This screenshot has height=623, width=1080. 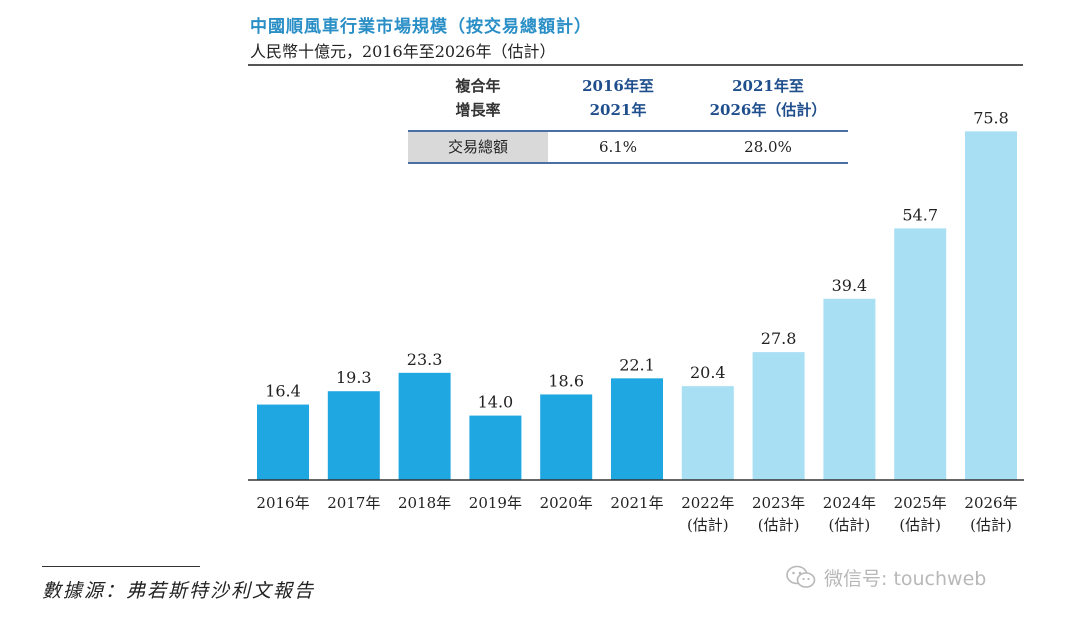 I want to click on cagr-col2-line2: 2026年（估計）, so click(x=768, y=110).